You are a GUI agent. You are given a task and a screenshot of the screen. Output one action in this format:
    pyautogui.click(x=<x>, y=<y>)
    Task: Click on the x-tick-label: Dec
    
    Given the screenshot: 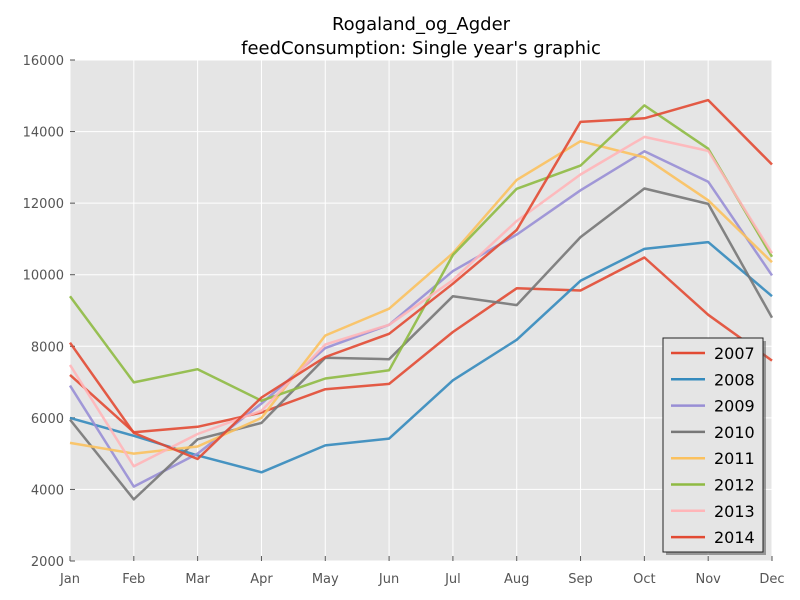 What is the action you would take?
    pyautogui.click(x=771, y=579)
    